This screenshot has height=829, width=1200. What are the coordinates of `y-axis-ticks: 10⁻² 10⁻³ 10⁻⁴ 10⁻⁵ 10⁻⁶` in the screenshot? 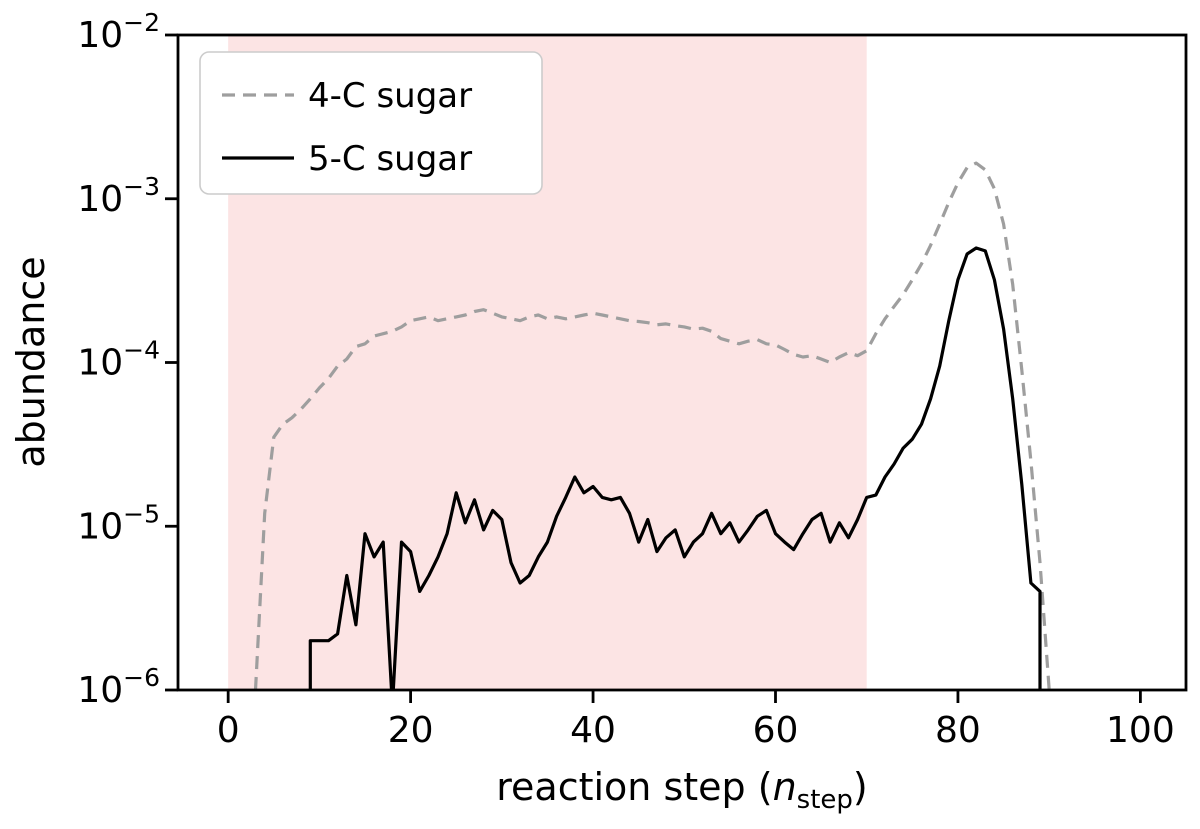 It's located at (127, 359).